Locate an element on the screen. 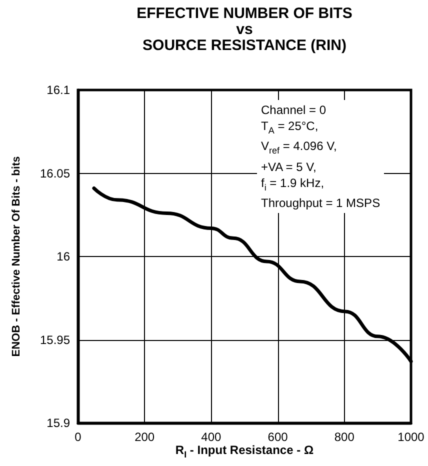  x-tick-label: 1000 is located at coordinates (411, 437).